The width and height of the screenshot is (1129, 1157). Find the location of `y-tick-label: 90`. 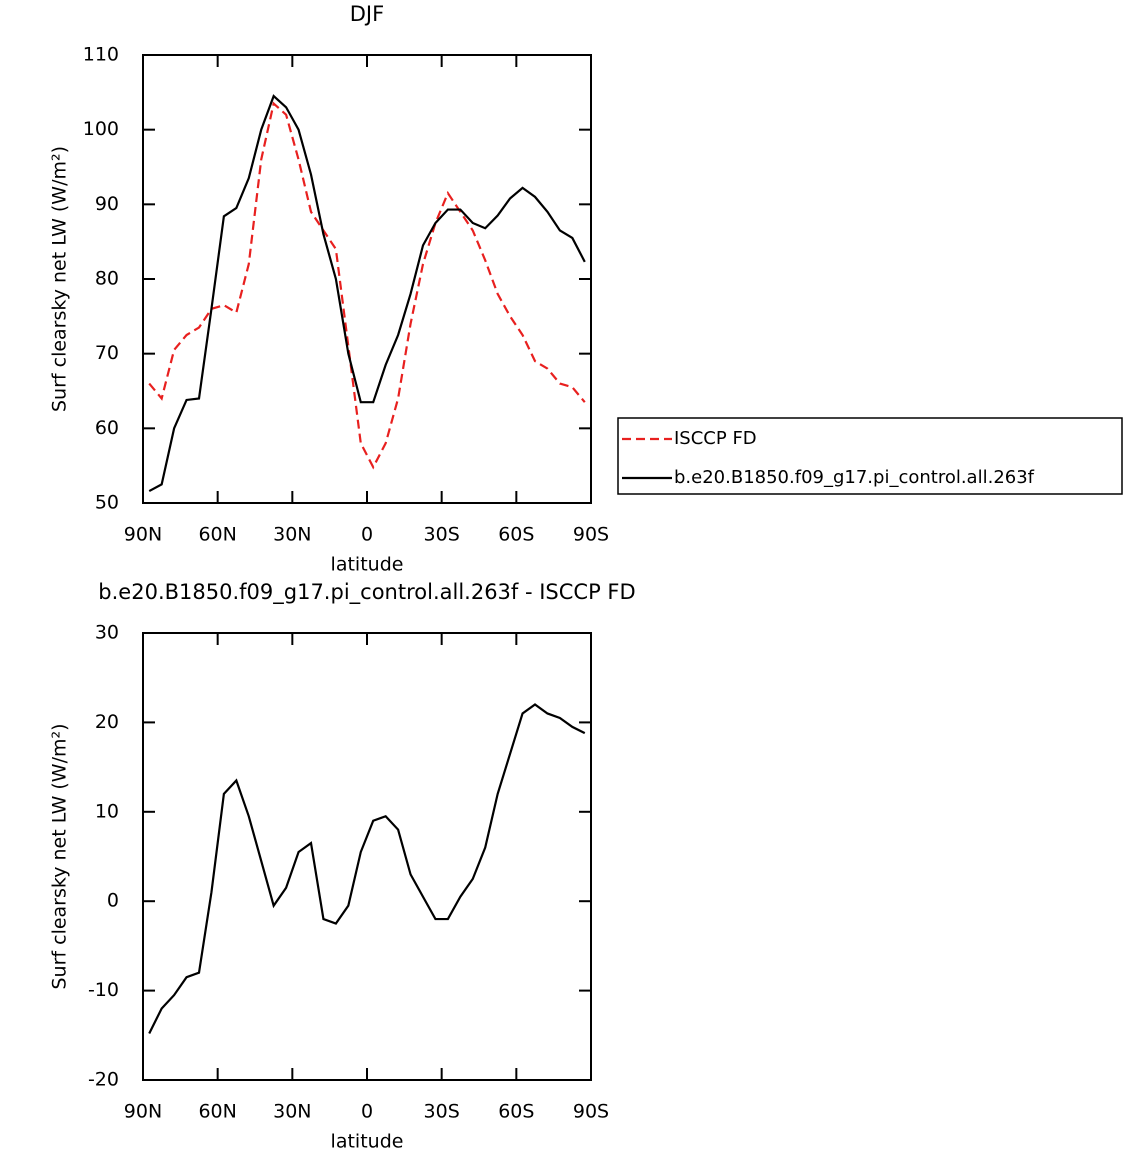

y-tick-label: 90 is located at coordinates (107, 204).